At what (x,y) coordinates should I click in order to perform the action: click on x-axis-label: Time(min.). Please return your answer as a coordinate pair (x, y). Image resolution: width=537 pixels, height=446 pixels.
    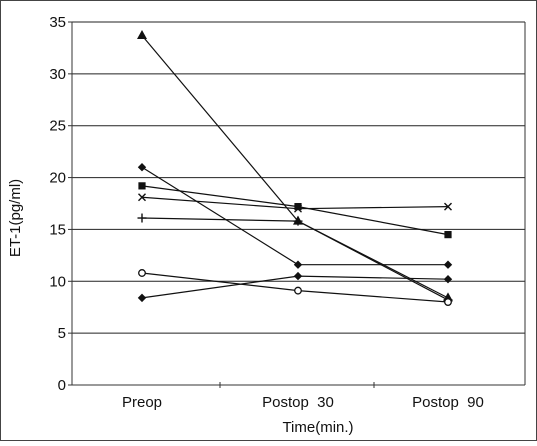
    Looking at the image, I should click on (317, 427).